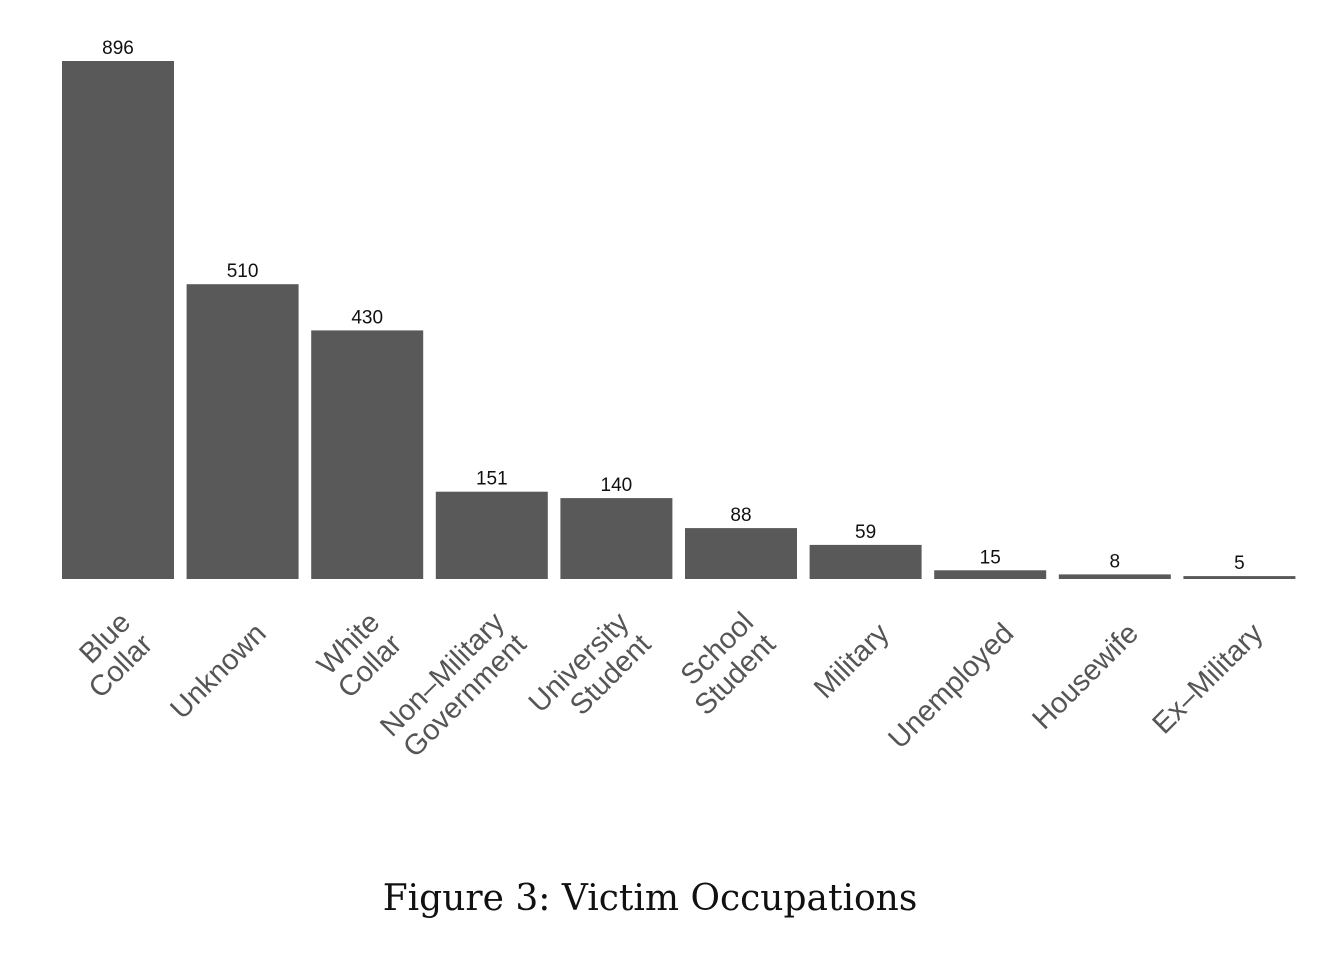  What do you see at coordinates (118, 320) in the screenshot?
I see `bar-blue-collar` at bounding box center [118, 320].